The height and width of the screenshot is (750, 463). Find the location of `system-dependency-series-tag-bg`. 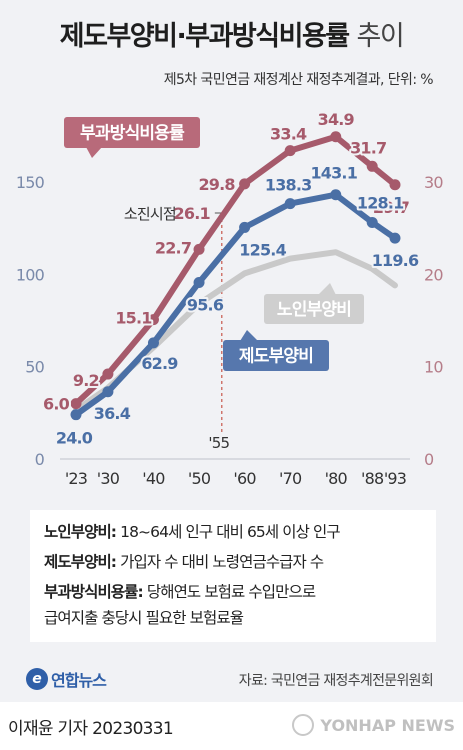

system-dependency-series-tag-bg is located at coordinates (276, 355).